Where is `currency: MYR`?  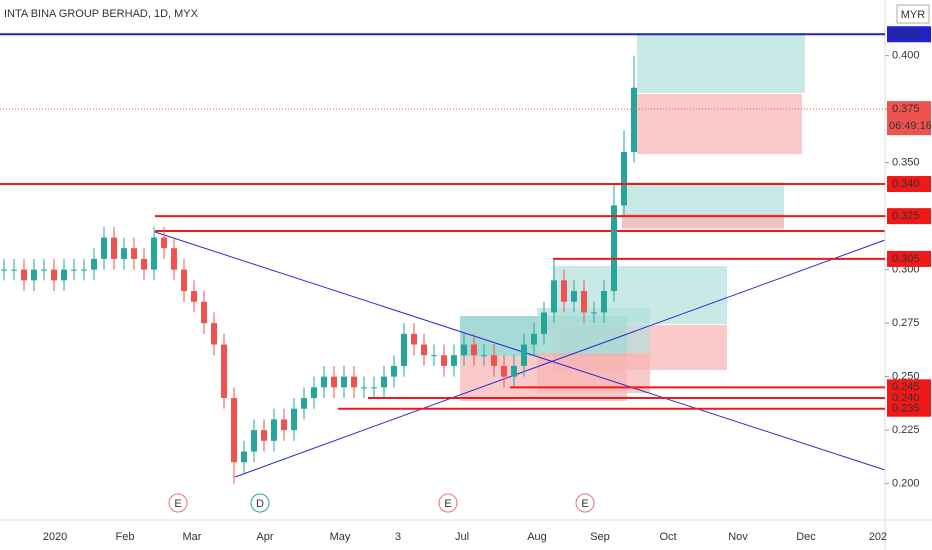
currency: MYR is located at coordinates (913, 15).